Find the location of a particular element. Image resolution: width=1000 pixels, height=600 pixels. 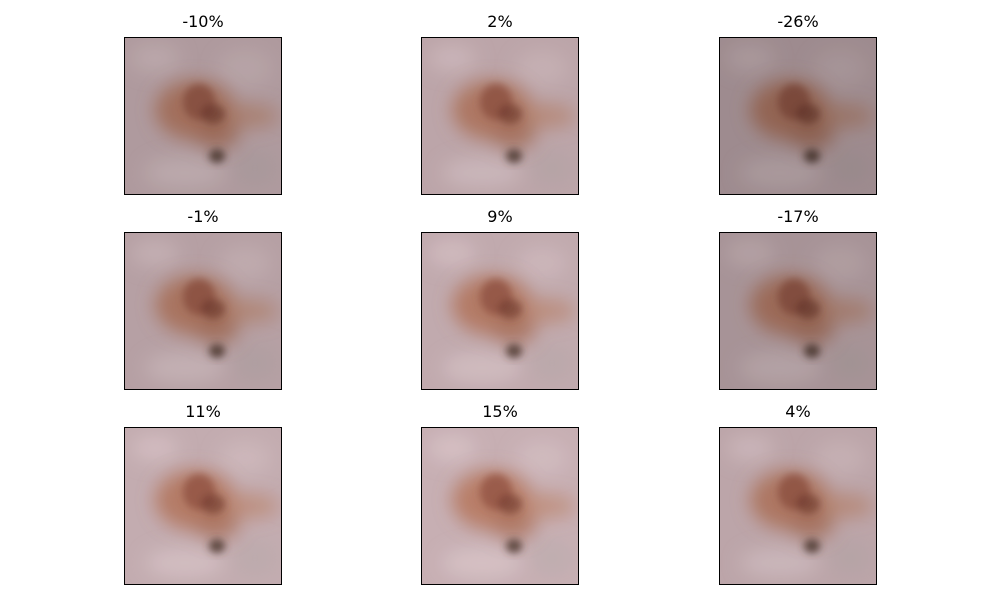

image-panel: 9% is located at coordinates (500, 297).